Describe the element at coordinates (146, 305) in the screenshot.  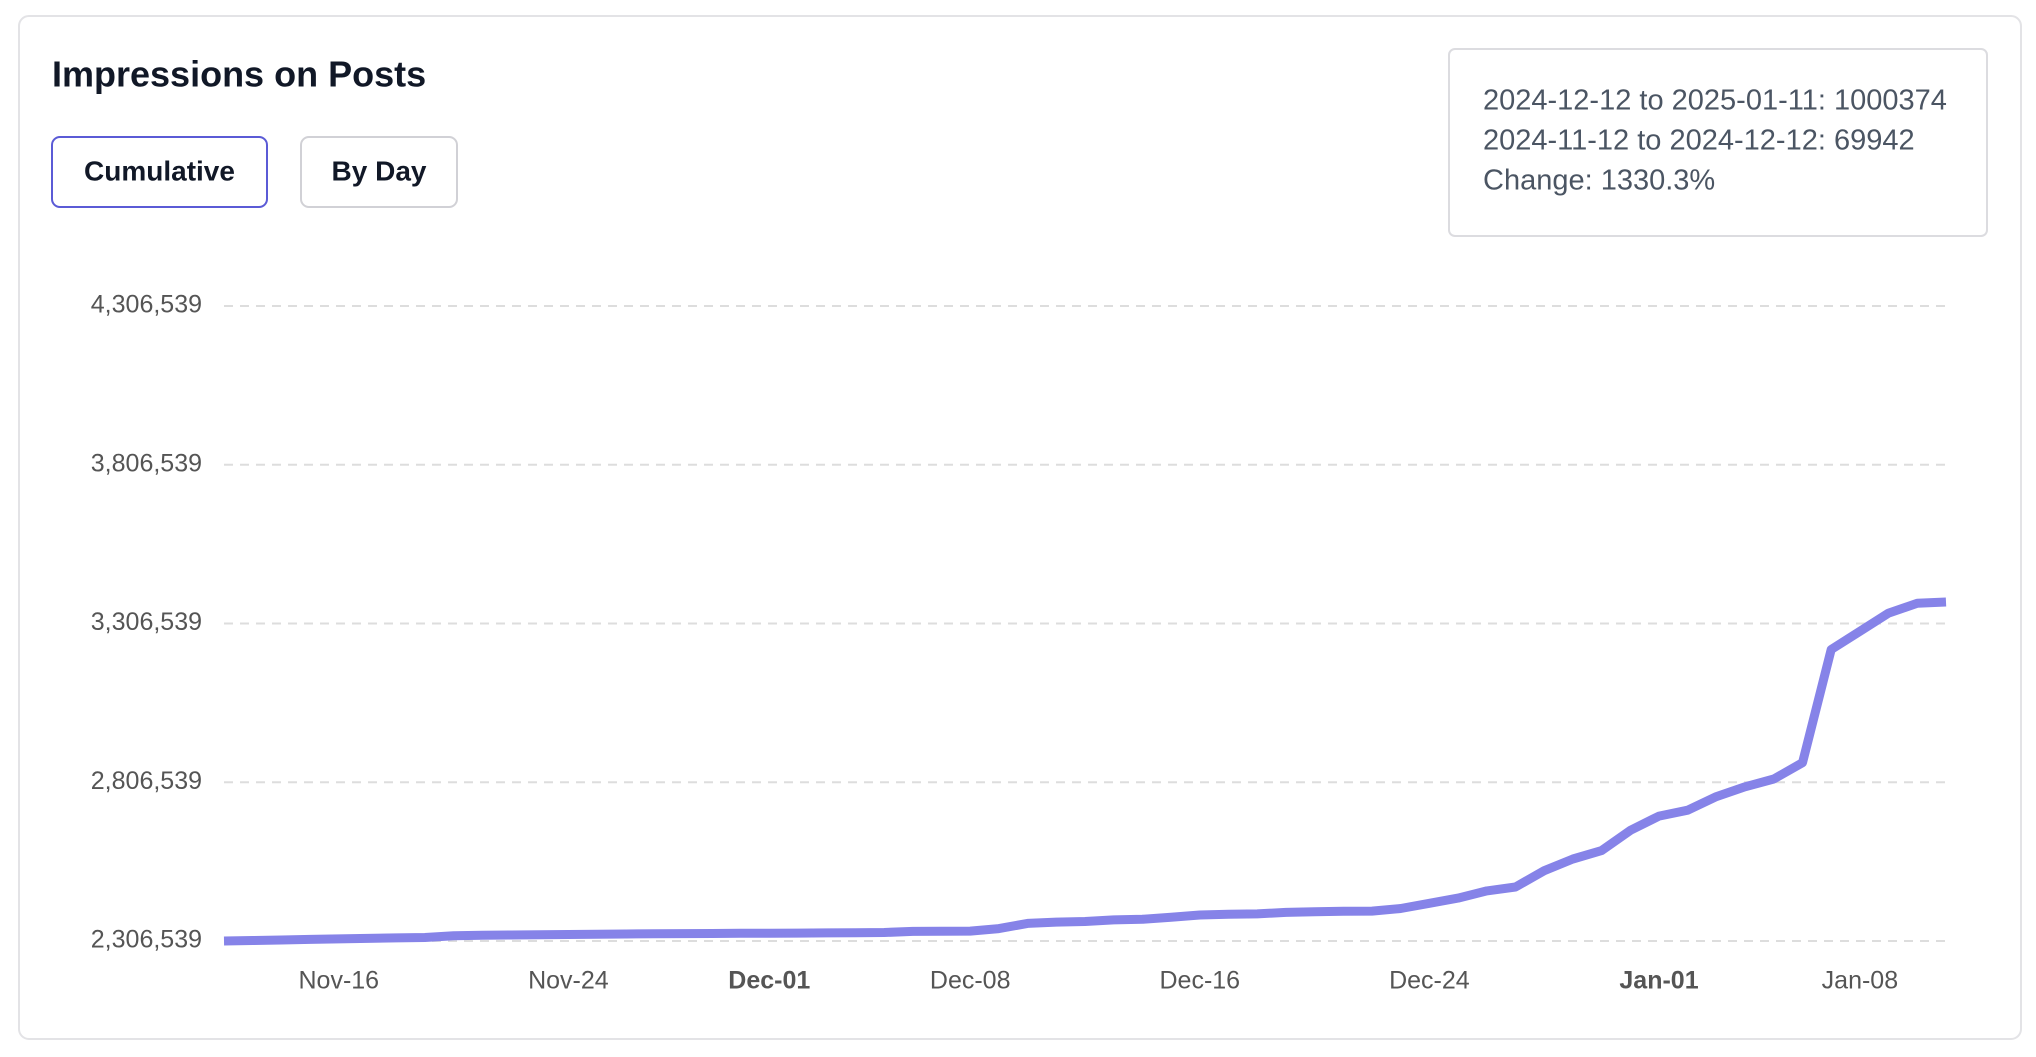
I see `y-tick-label: 4,306,539` at that location.